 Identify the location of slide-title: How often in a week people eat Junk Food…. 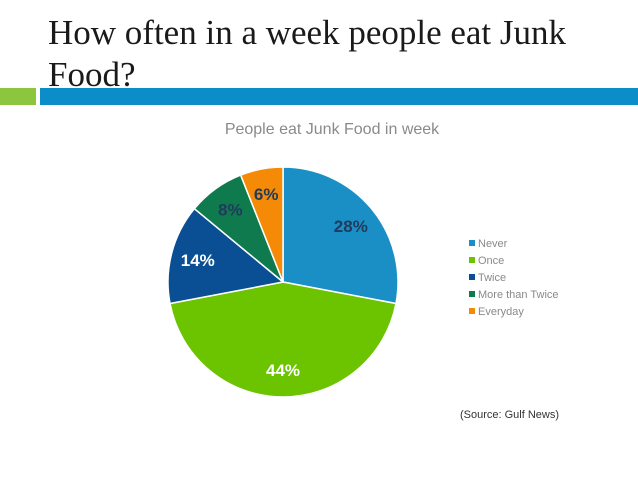
(307, 53).